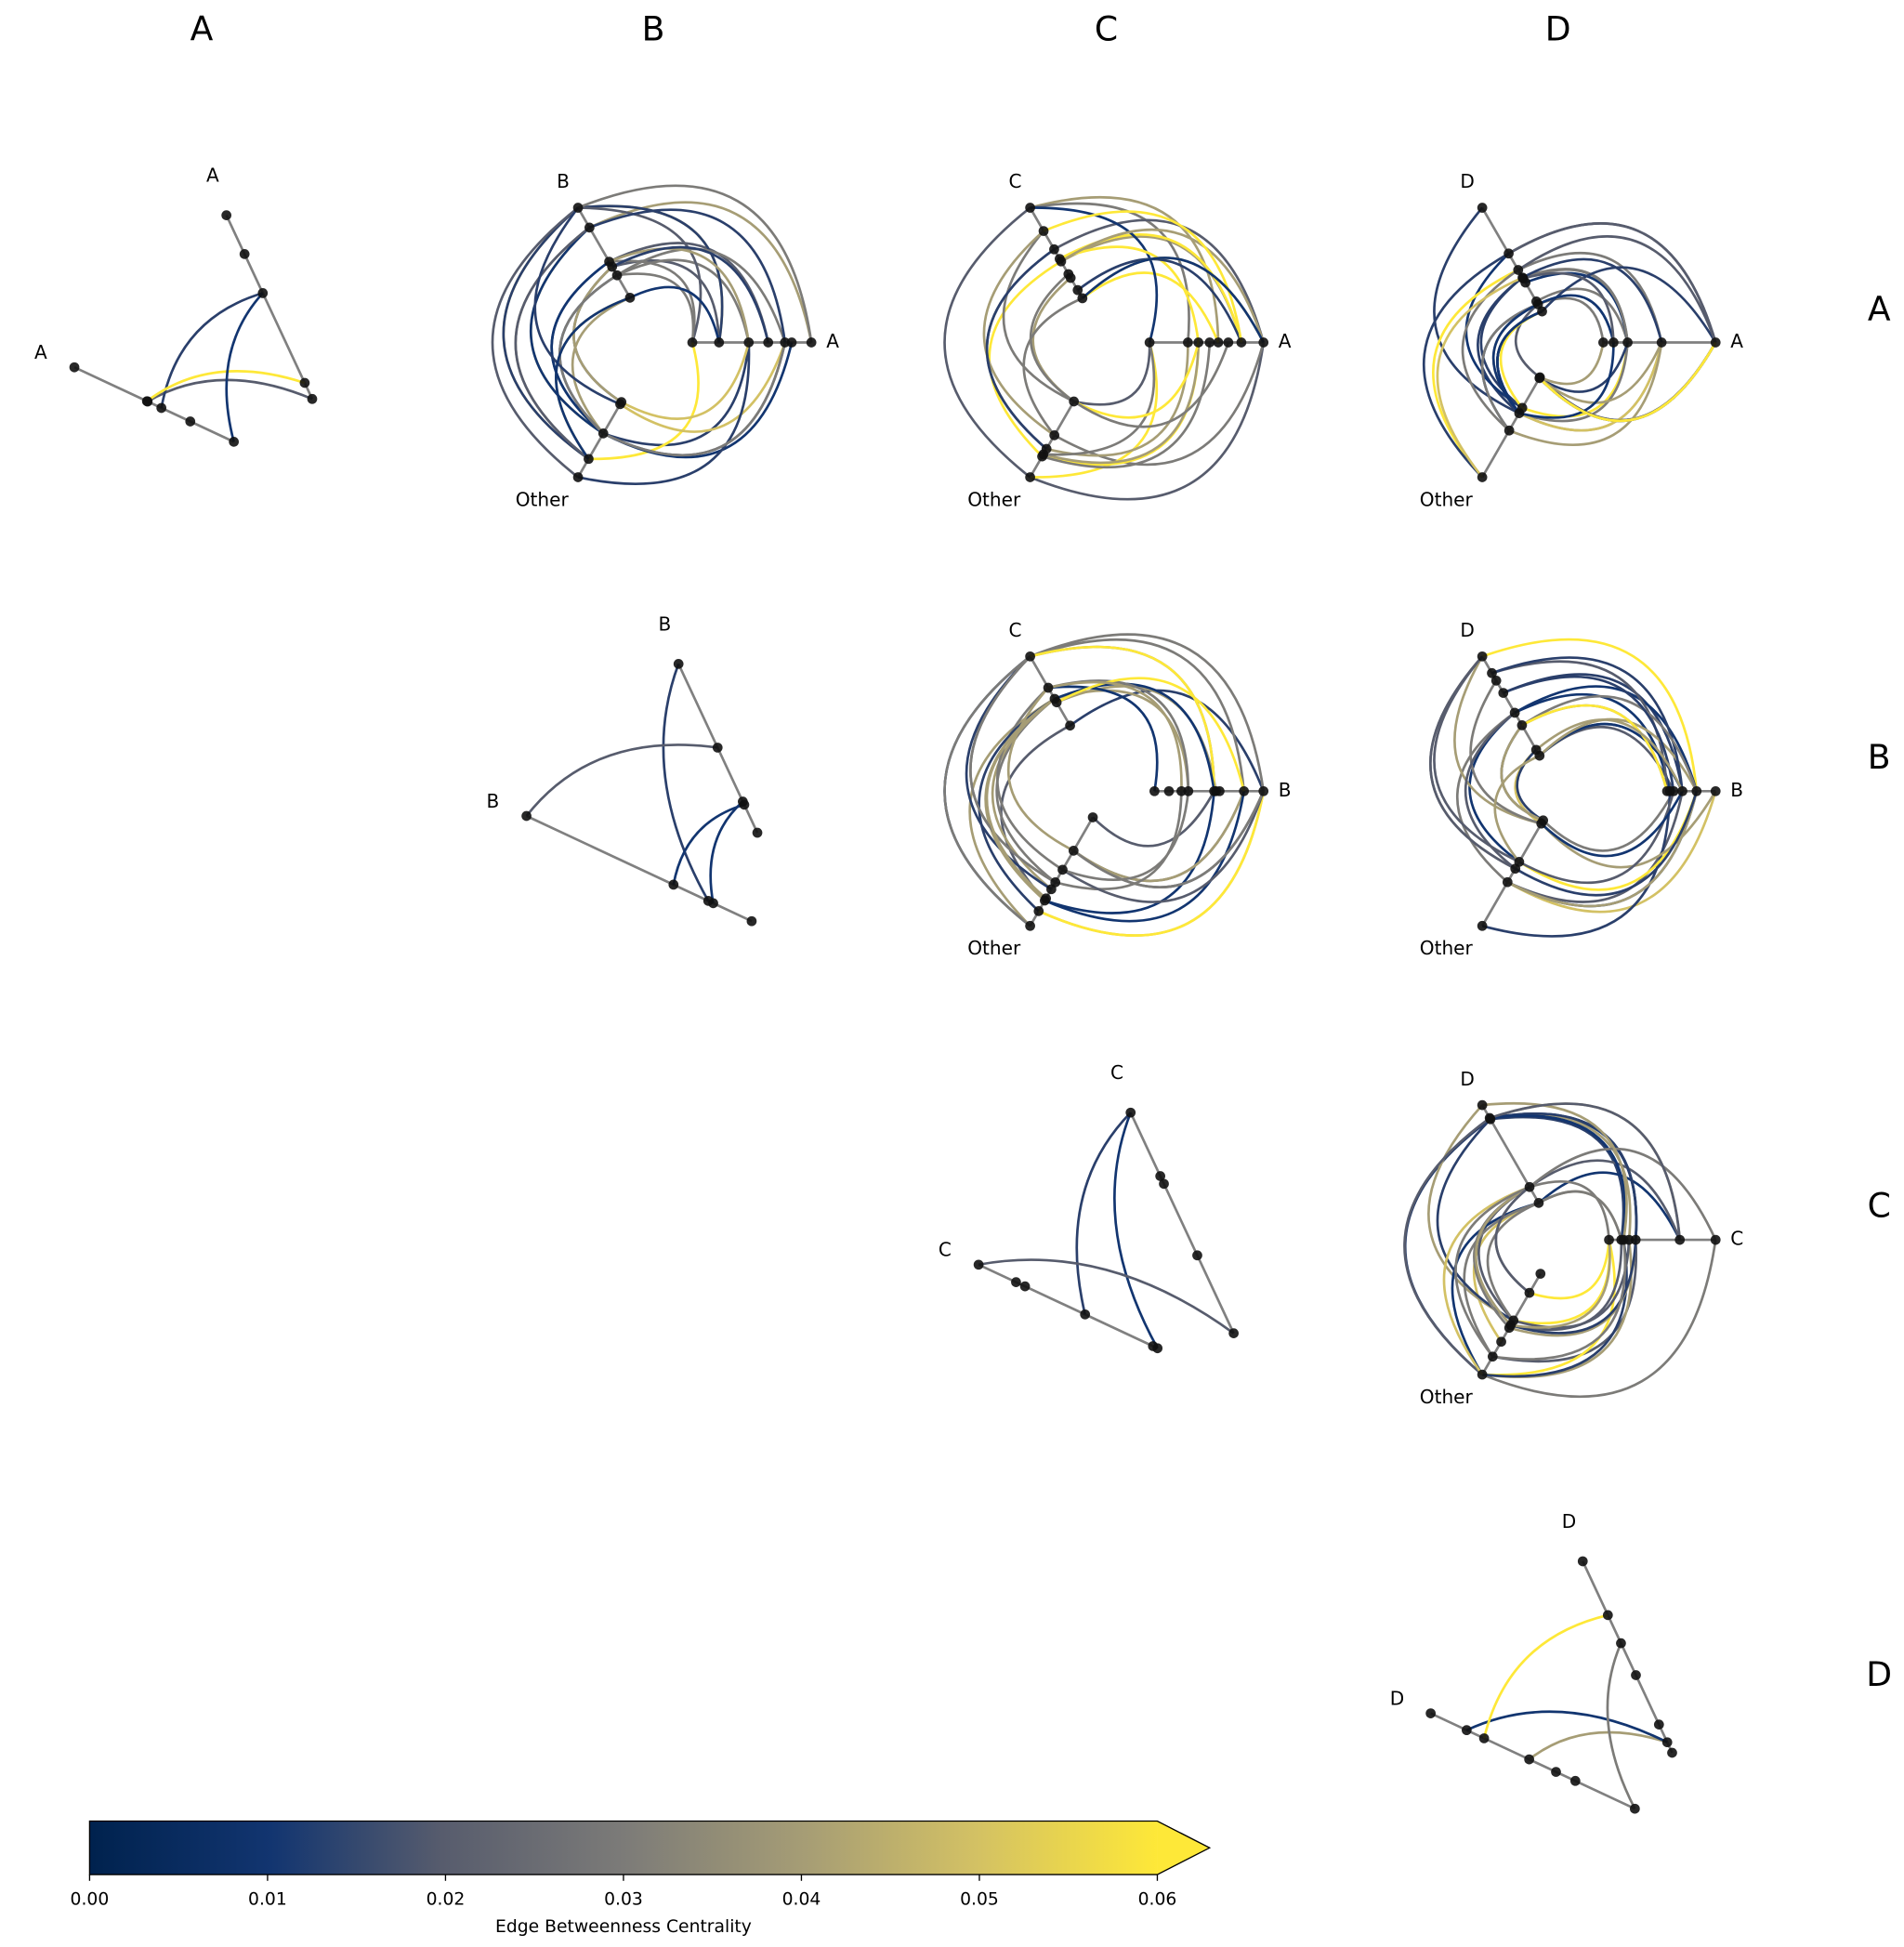 The height and width of the screenshot is (1947, 1904). What do you see at coordinates (979, 1899) in the screenshot?
I see `colorbar-tick-label: 0.05` at bounding box center [979, 1899].